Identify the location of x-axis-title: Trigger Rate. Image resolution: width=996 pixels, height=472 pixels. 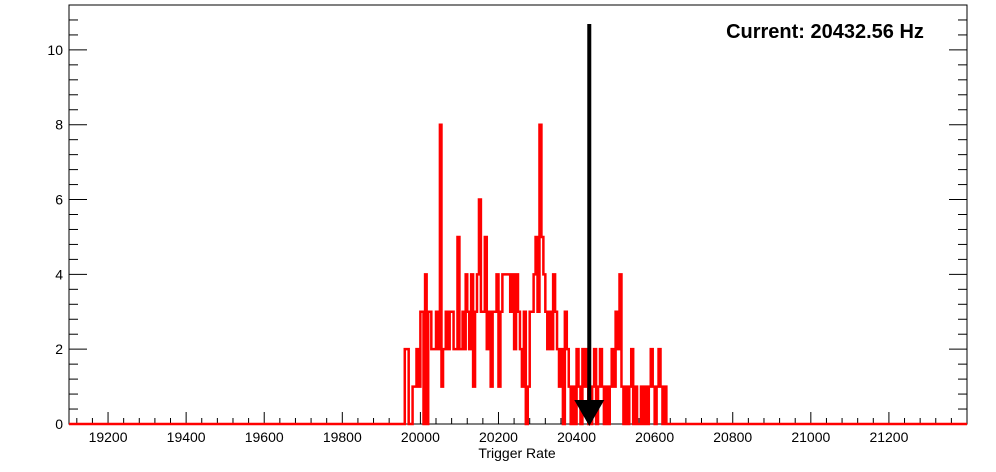
(517, 453).